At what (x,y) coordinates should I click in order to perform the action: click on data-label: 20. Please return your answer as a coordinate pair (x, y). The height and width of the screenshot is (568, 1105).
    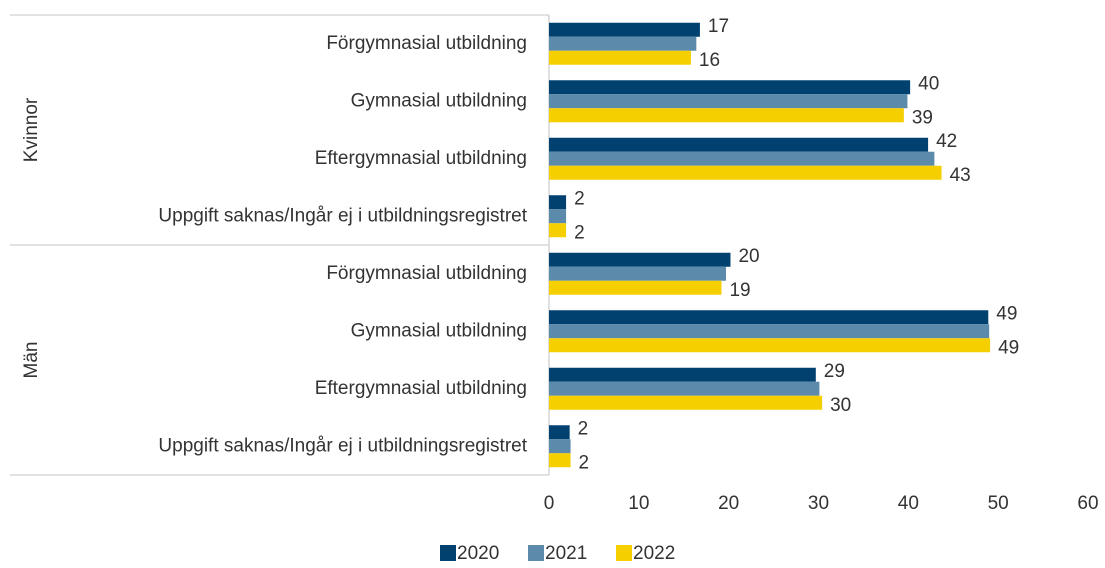
    Looking at the image, I should click on (748, 256).